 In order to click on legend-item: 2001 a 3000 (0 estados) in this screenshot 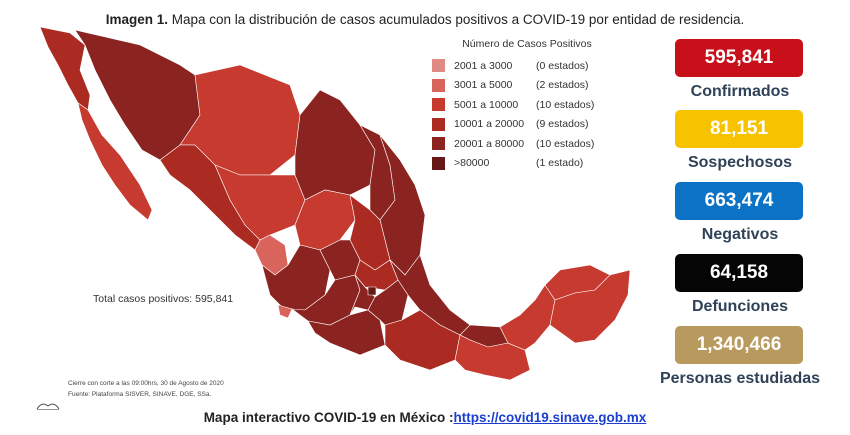, I will do `click(527, 66)`.